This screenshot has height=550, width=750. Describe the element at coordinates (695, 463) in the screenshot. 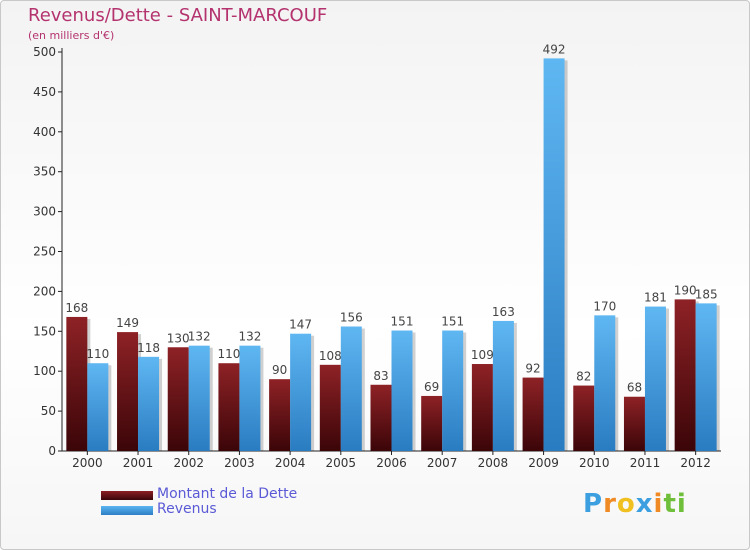

I see `x-tick-label: 2012` at that location.